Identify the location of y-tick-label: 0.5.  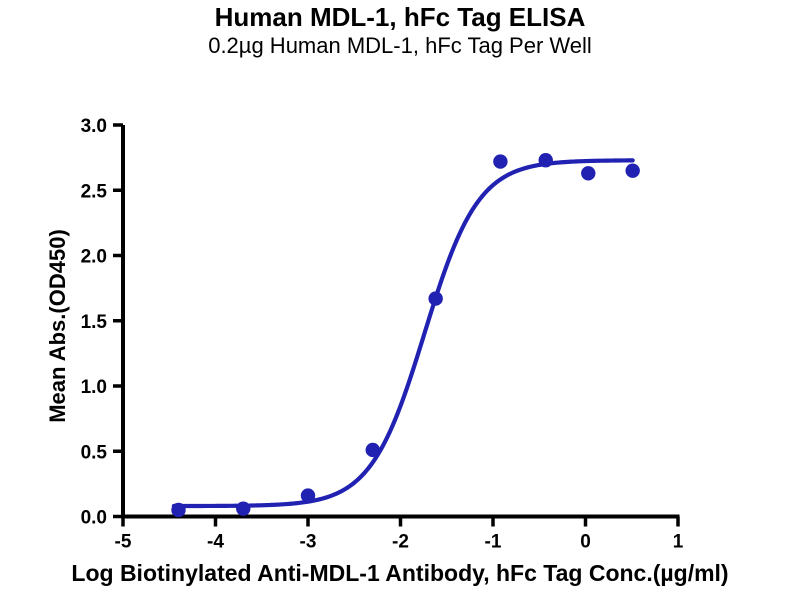
(94, 452).